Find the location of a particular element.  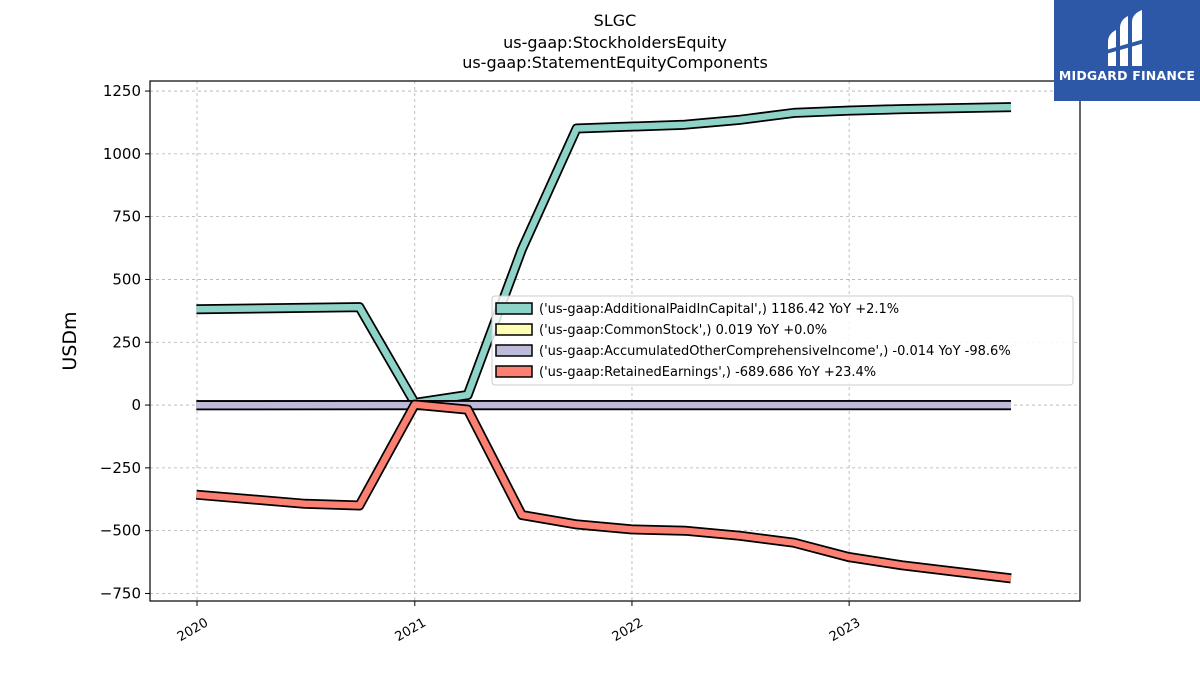

y-tick-label: 1250 is located at coordinates (122, 91).